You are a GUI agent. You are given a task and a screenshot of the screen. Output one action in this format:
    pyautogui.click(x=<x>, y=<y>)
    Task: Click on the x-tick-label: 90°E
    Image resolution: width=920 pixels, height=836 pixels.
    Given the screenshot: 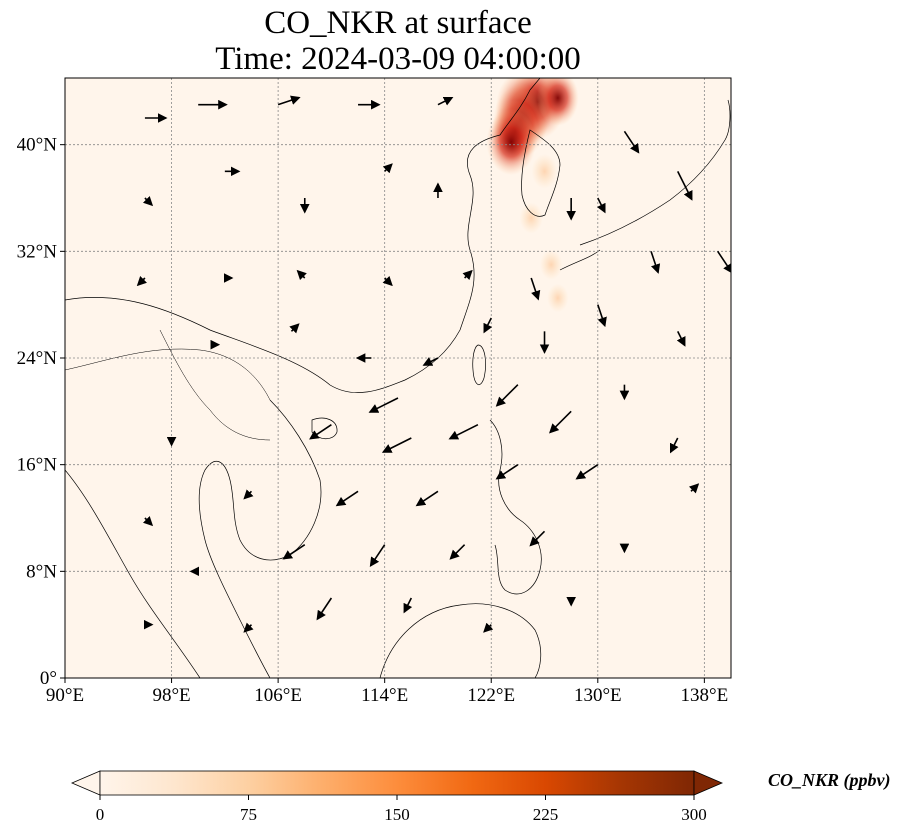 What is the action you would take?
    pyautogui.click(x=65, y=695)
    